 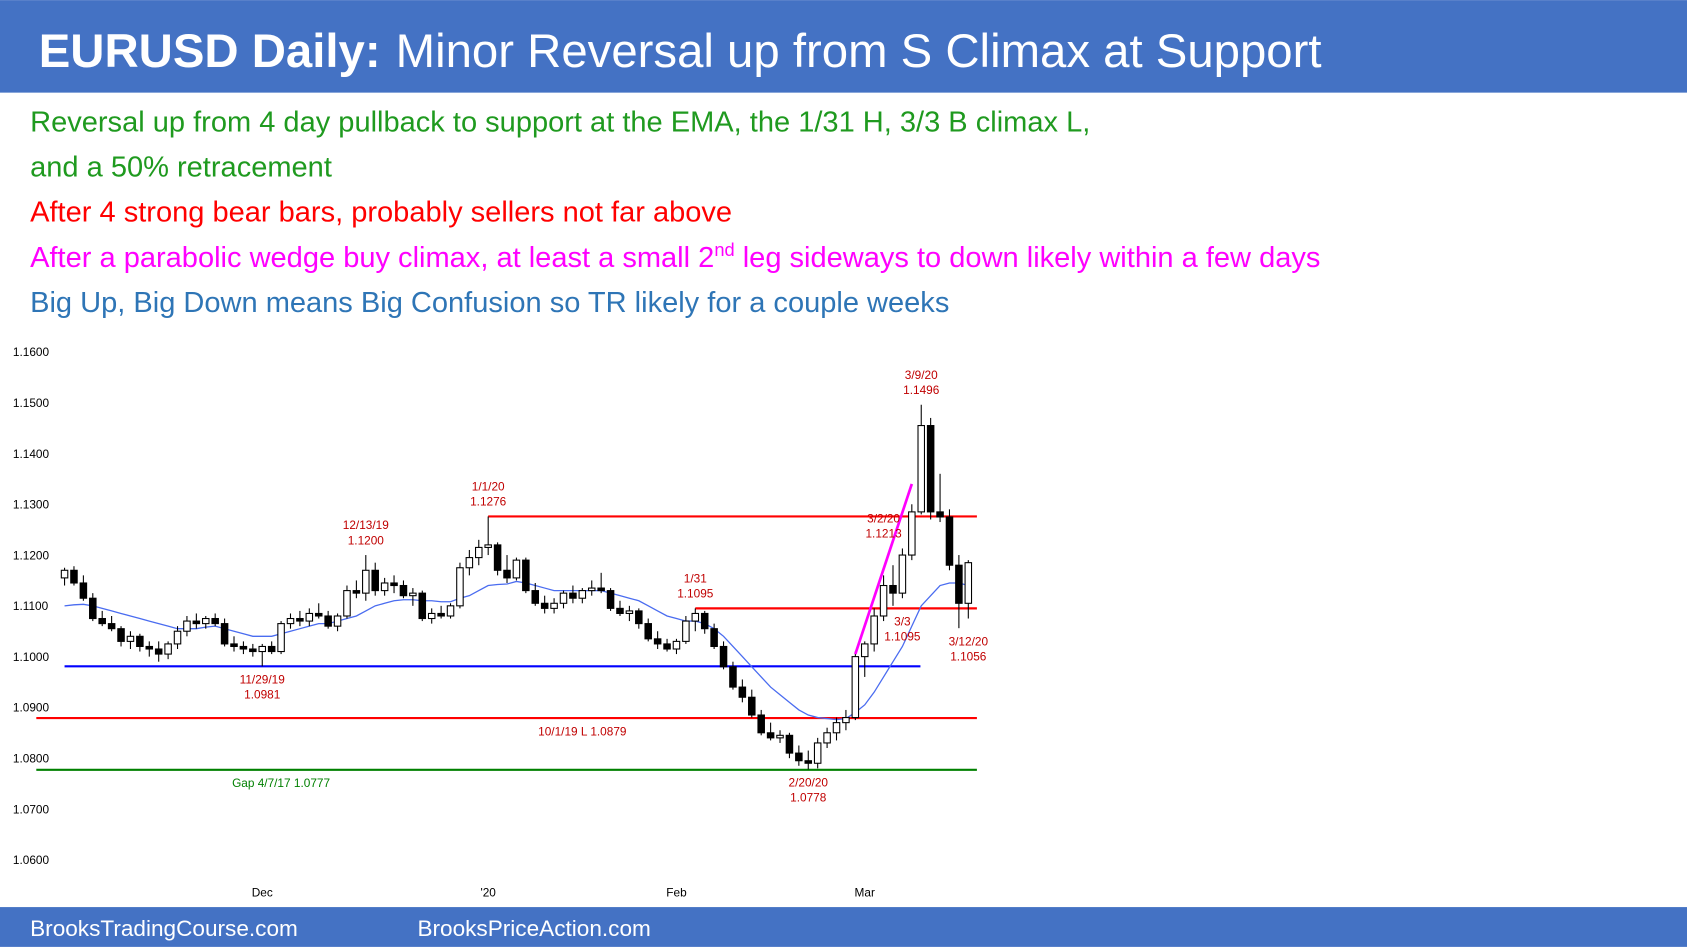 What do you see at coordinates (31, 505) in the screenshot?
I see `y-tick-label: 1.1300` at bounding box center [31, 505].